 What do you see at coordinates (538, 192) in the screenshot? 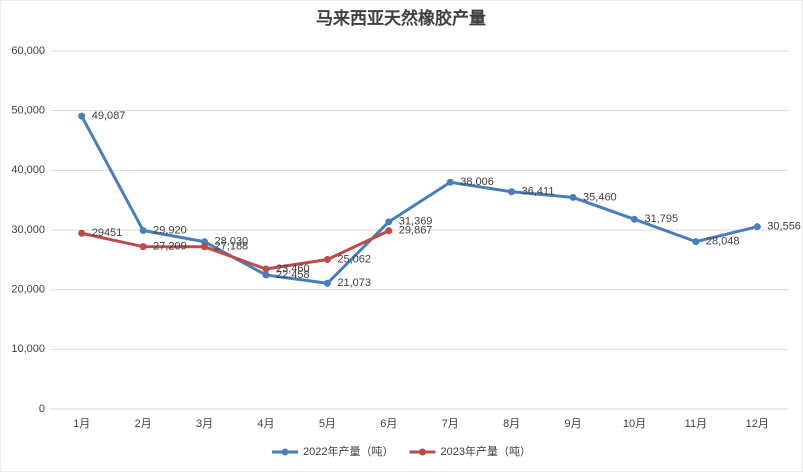
I see `data-label: 36,411` at bounding box center [538, 192].